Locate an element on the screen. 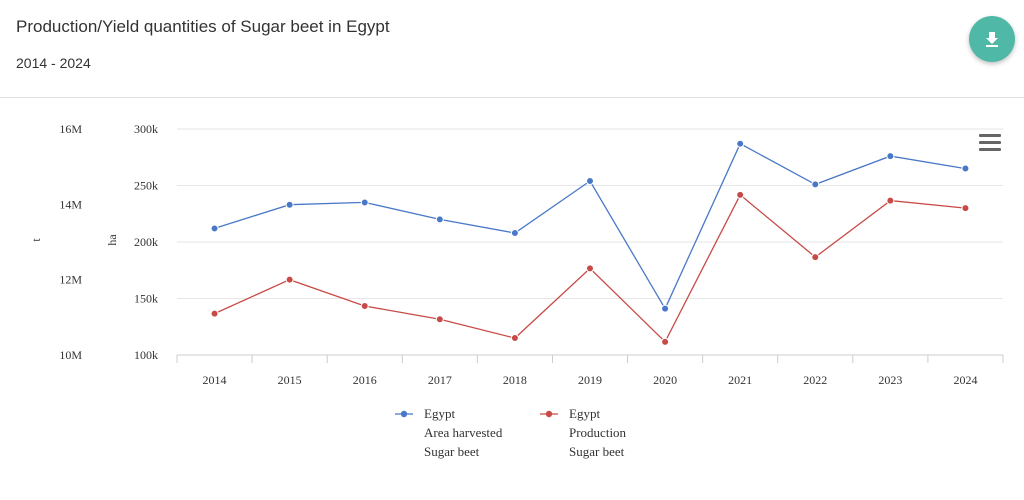 The image size is (1024, 500). chart-subtitle: 2014 - 2024 is located at coordinates (53, 63).